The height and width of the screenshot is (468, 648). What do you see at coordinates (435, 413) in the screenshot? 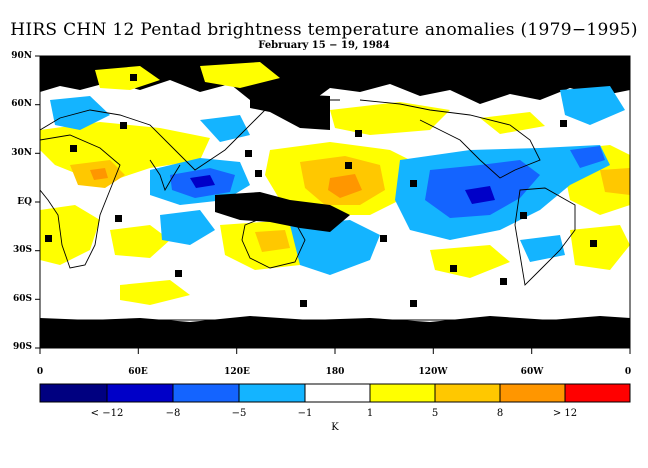
I see `colorbar-label-6: 5` at bounding box center [435, 413].